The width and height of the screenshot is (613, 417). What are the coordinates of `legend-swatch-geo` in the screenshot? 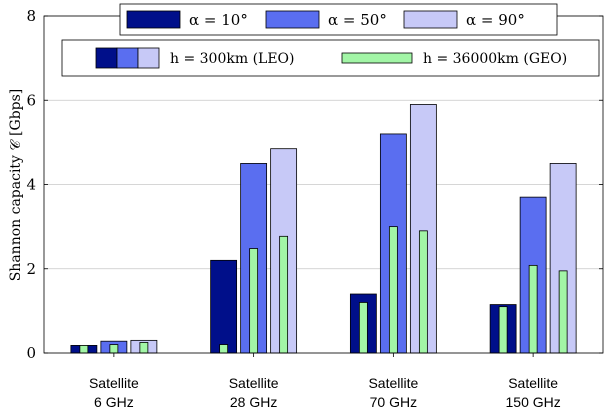 It's located at (377, 58).